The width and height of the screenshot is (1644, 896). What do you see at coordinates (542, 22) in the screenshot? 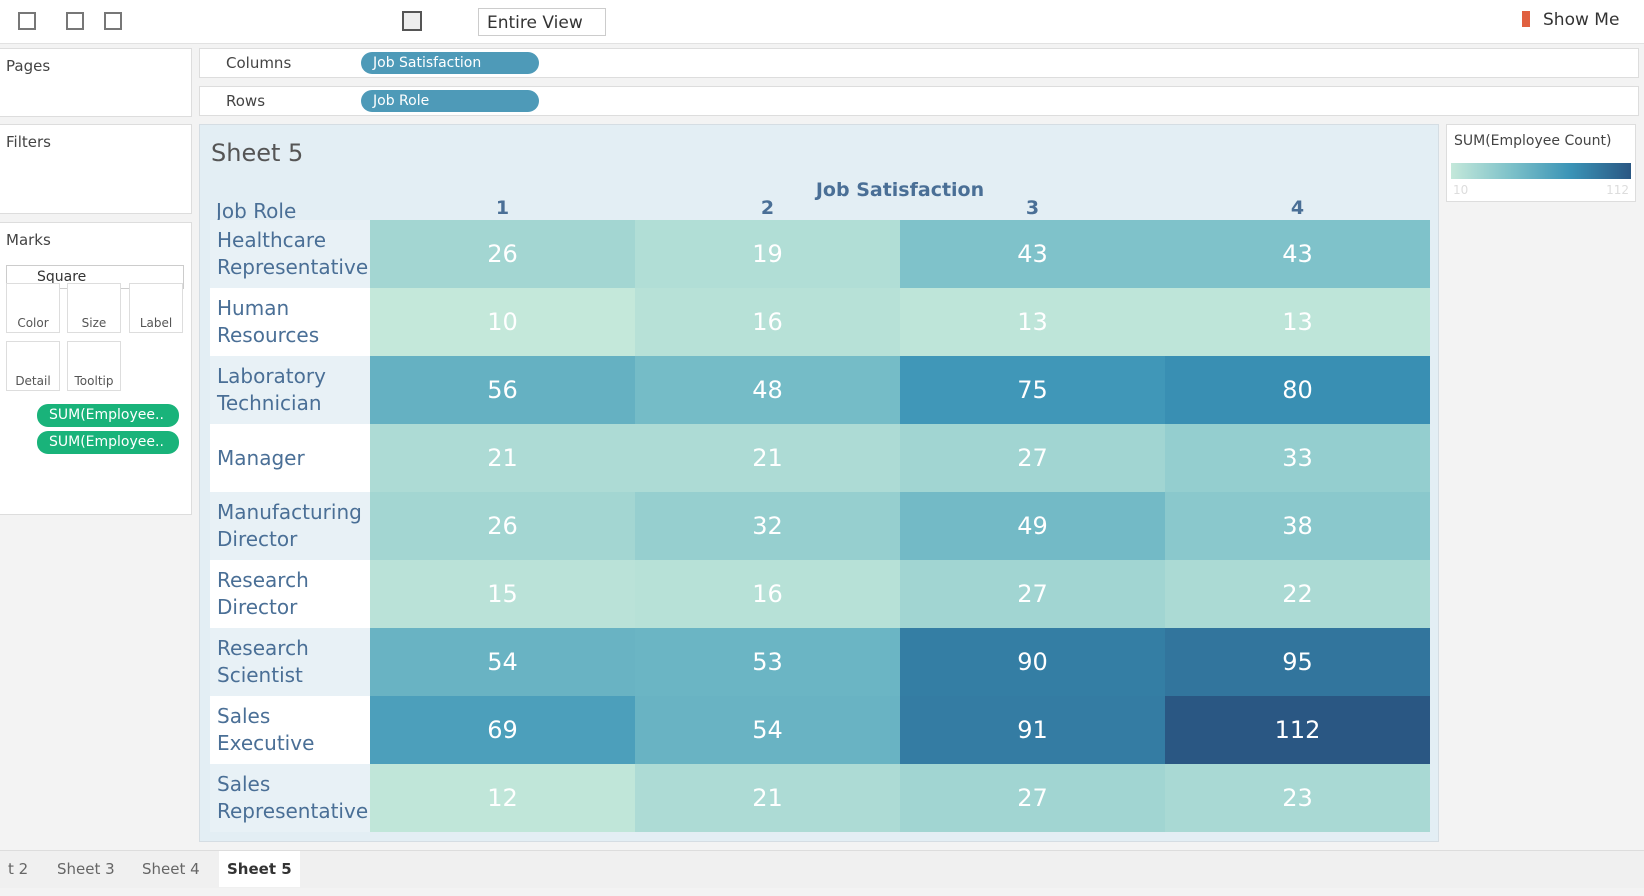
I see `fit-dropdown: Entire View` at bounding box center [542, 22].